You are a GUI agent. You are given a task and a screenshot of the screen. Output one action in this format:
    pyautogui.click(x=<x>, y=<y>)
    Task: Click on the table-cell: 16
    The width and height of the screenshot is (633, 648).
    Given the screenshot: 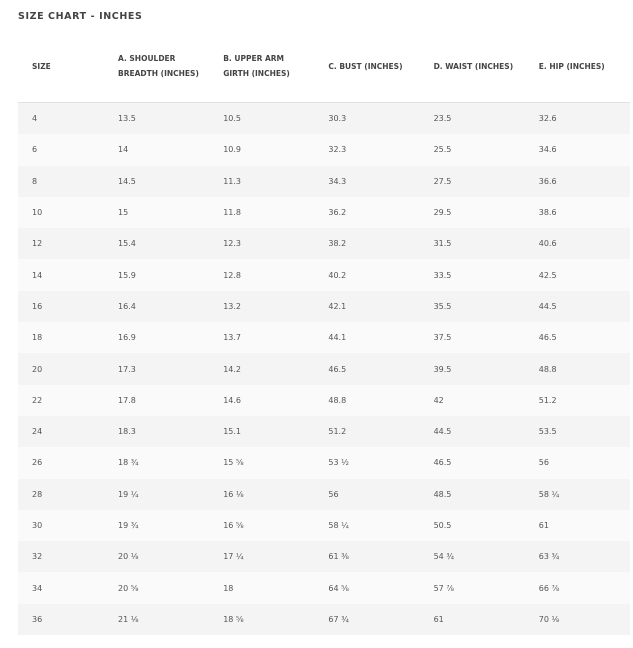 What is the action you would take?
    pyautogui.click(x=61, y=306)
    